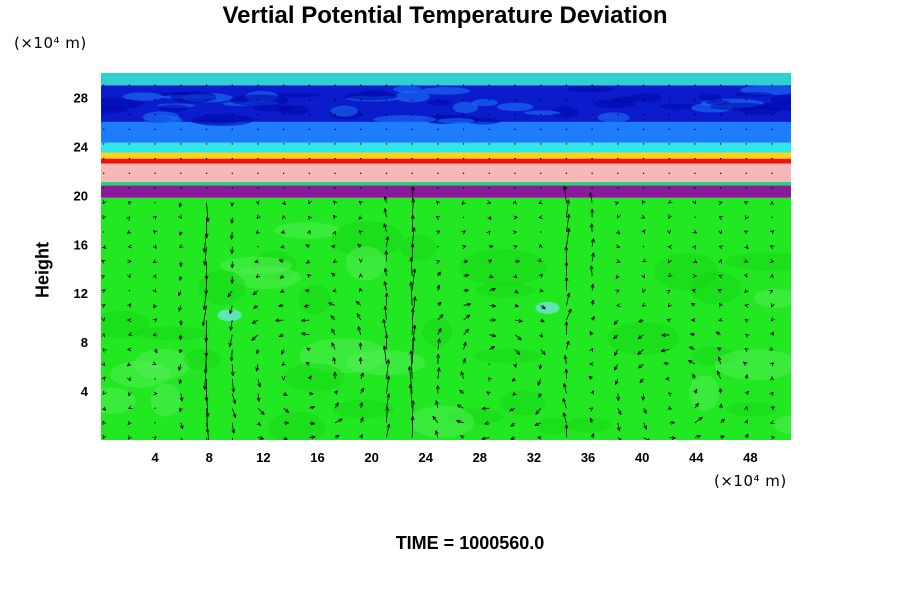  I want to click on x-tick-label: 8, so click(209, 457).